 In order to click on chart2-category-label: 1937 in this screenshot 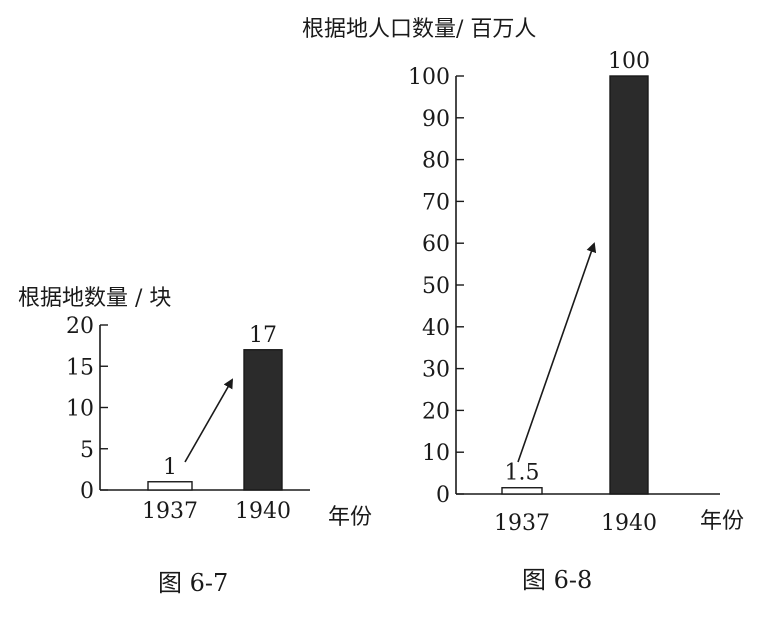, I will do `click(522, 523)`.